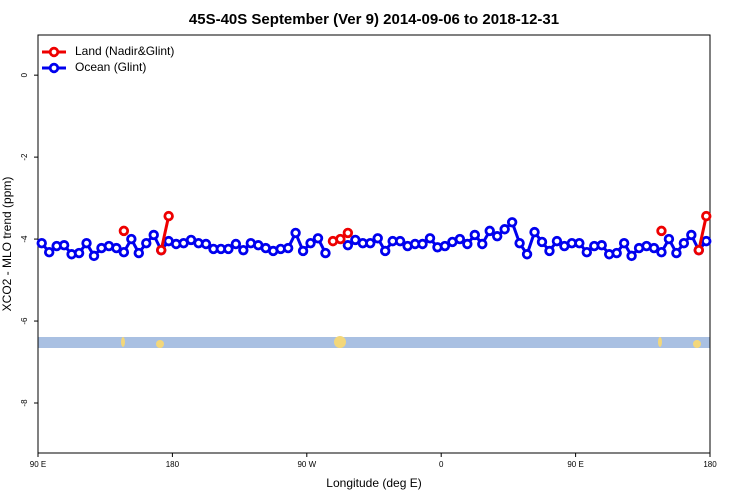 The height and width of the screenshot is (500, 750). I want to click on ocean-strip, so click(374, 342).